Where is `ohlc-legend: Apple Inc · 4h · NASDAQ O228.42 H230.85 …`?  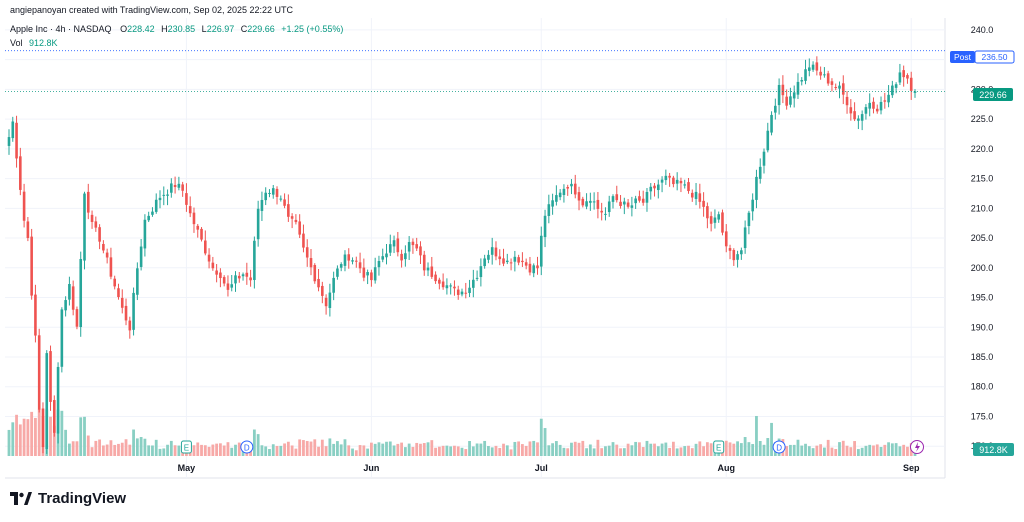
ohlc-legend: Apple Inc · 4h · NASDAQ O228.42 H230.85 … is located at coordinates (176, 29).